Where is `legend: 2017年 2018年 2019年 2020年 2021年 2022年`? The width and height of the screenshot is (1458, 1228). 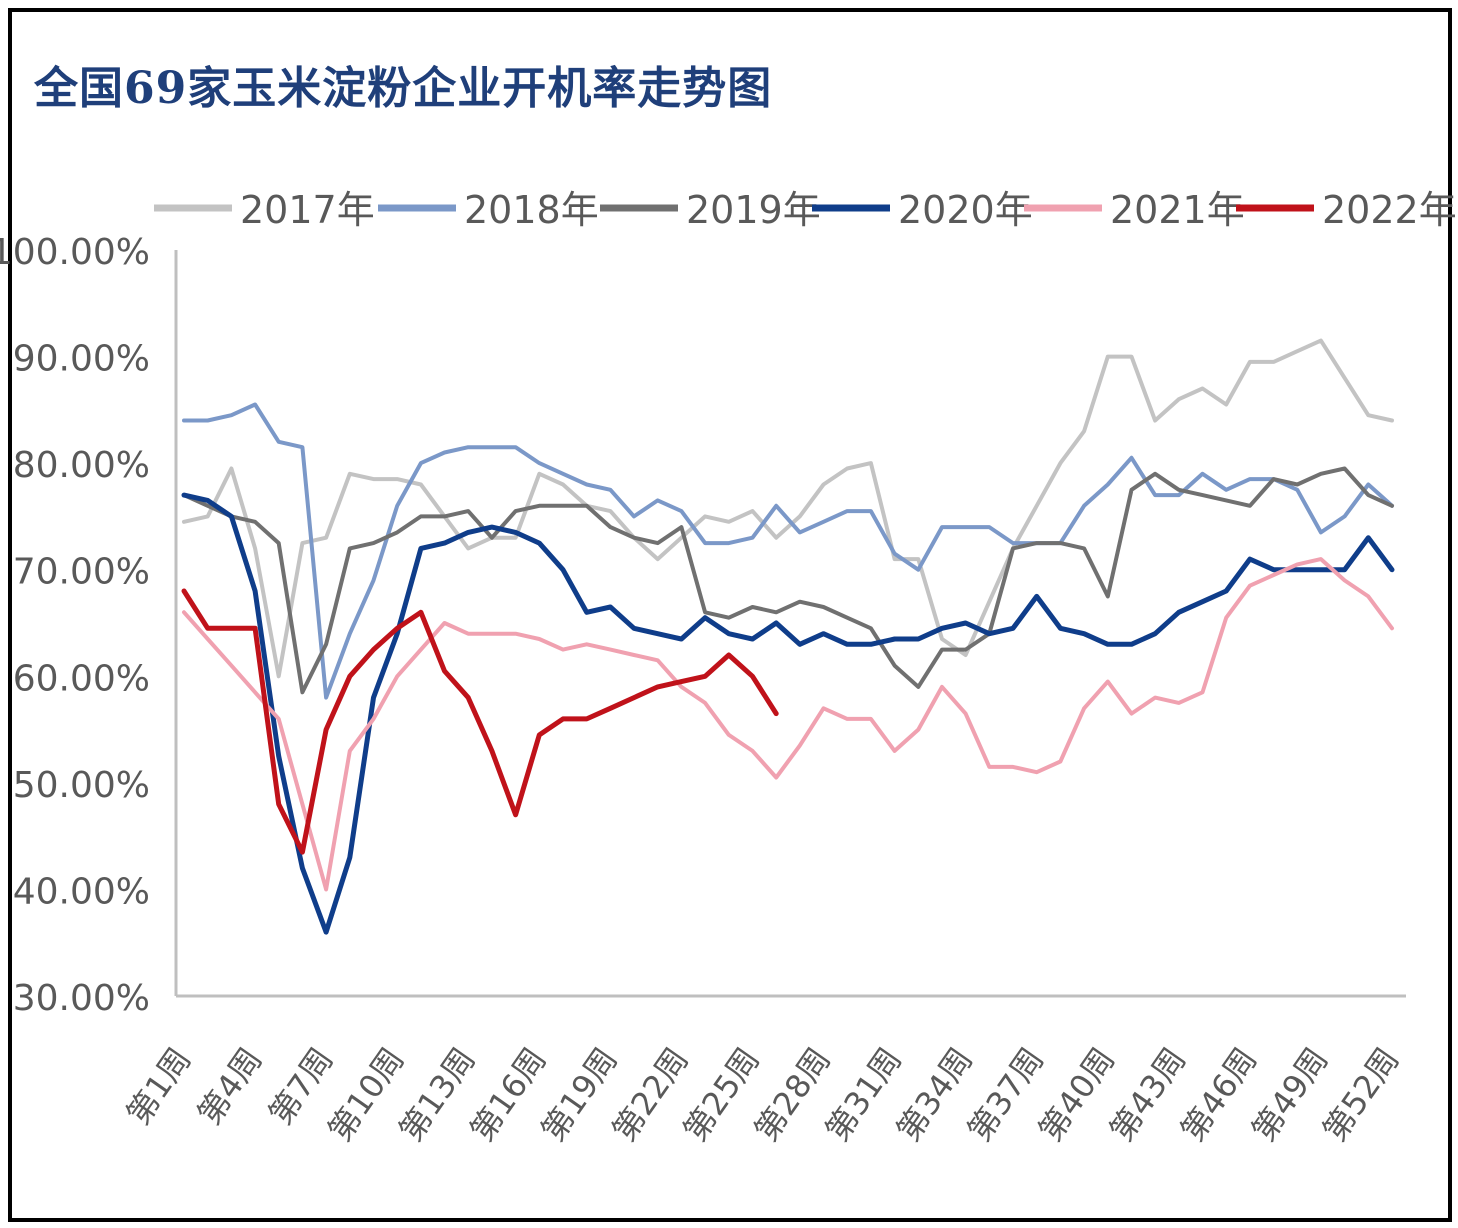
legend: 2017年 2018年 2019年 2020年 2021年 2022年 is located at coordinates (805, 210).